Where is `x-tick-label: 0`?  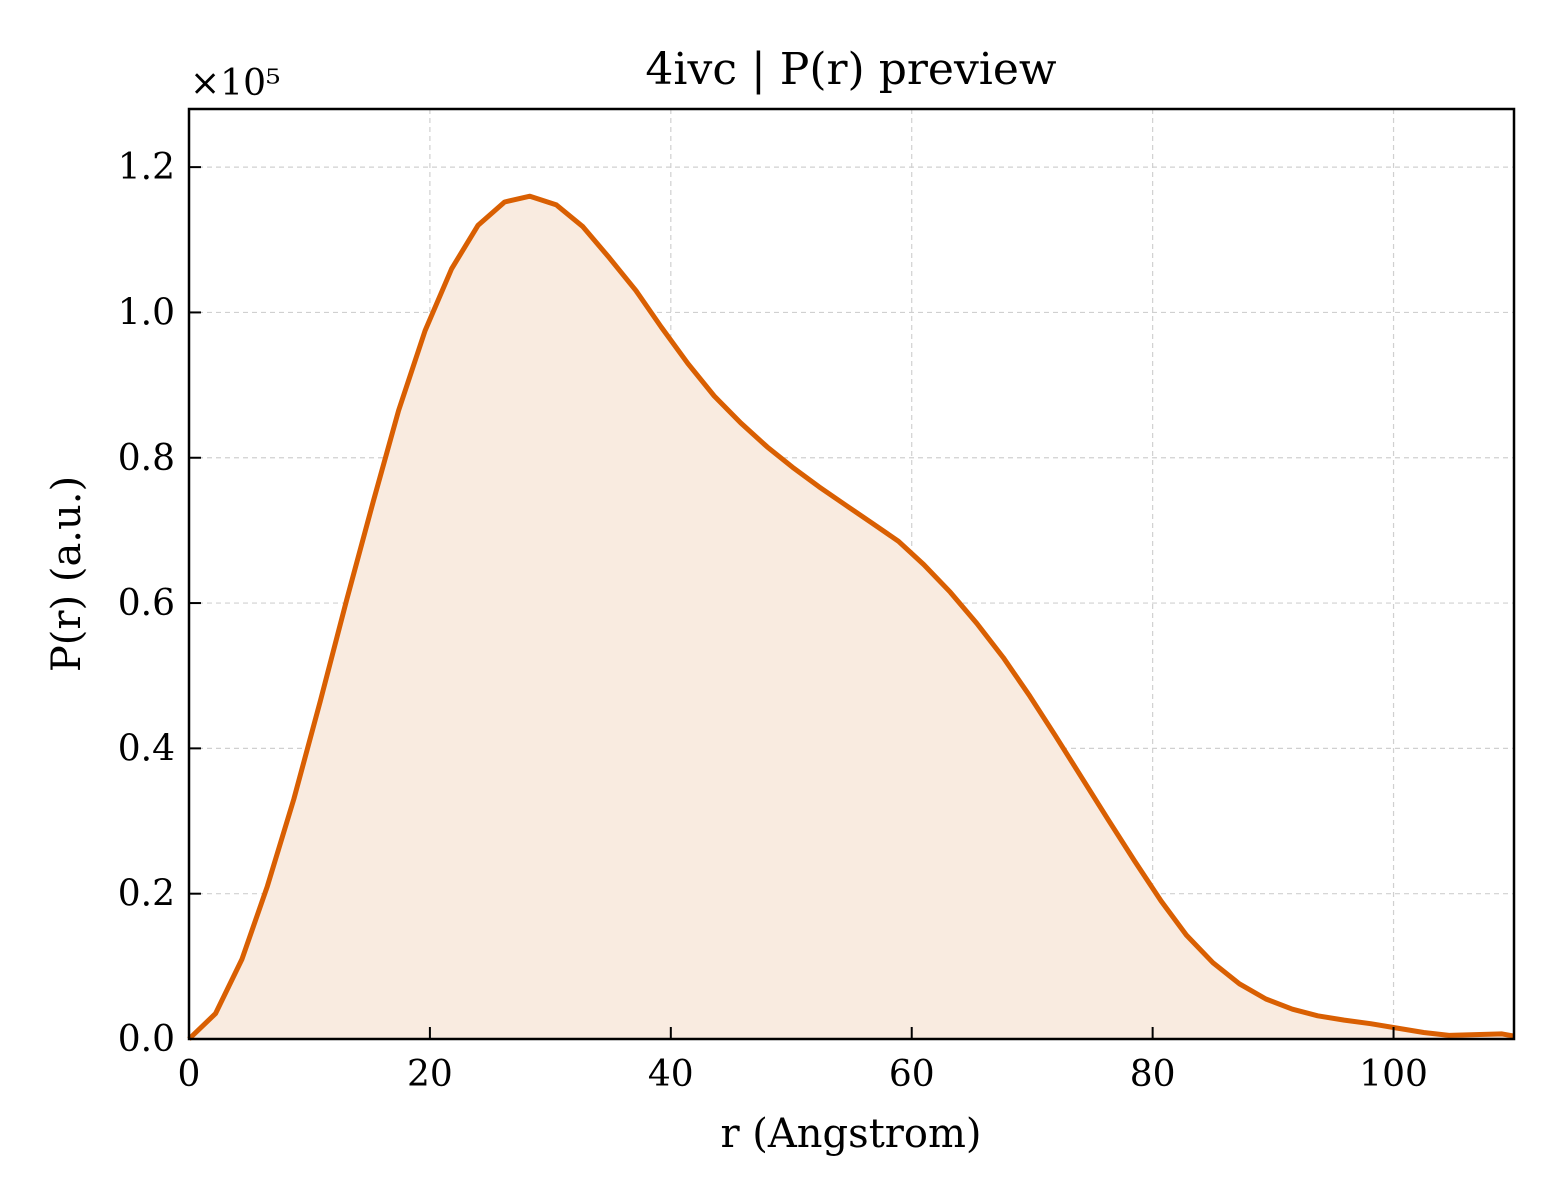 x-tick-label: 0 is located at coordinates (189, 1074).